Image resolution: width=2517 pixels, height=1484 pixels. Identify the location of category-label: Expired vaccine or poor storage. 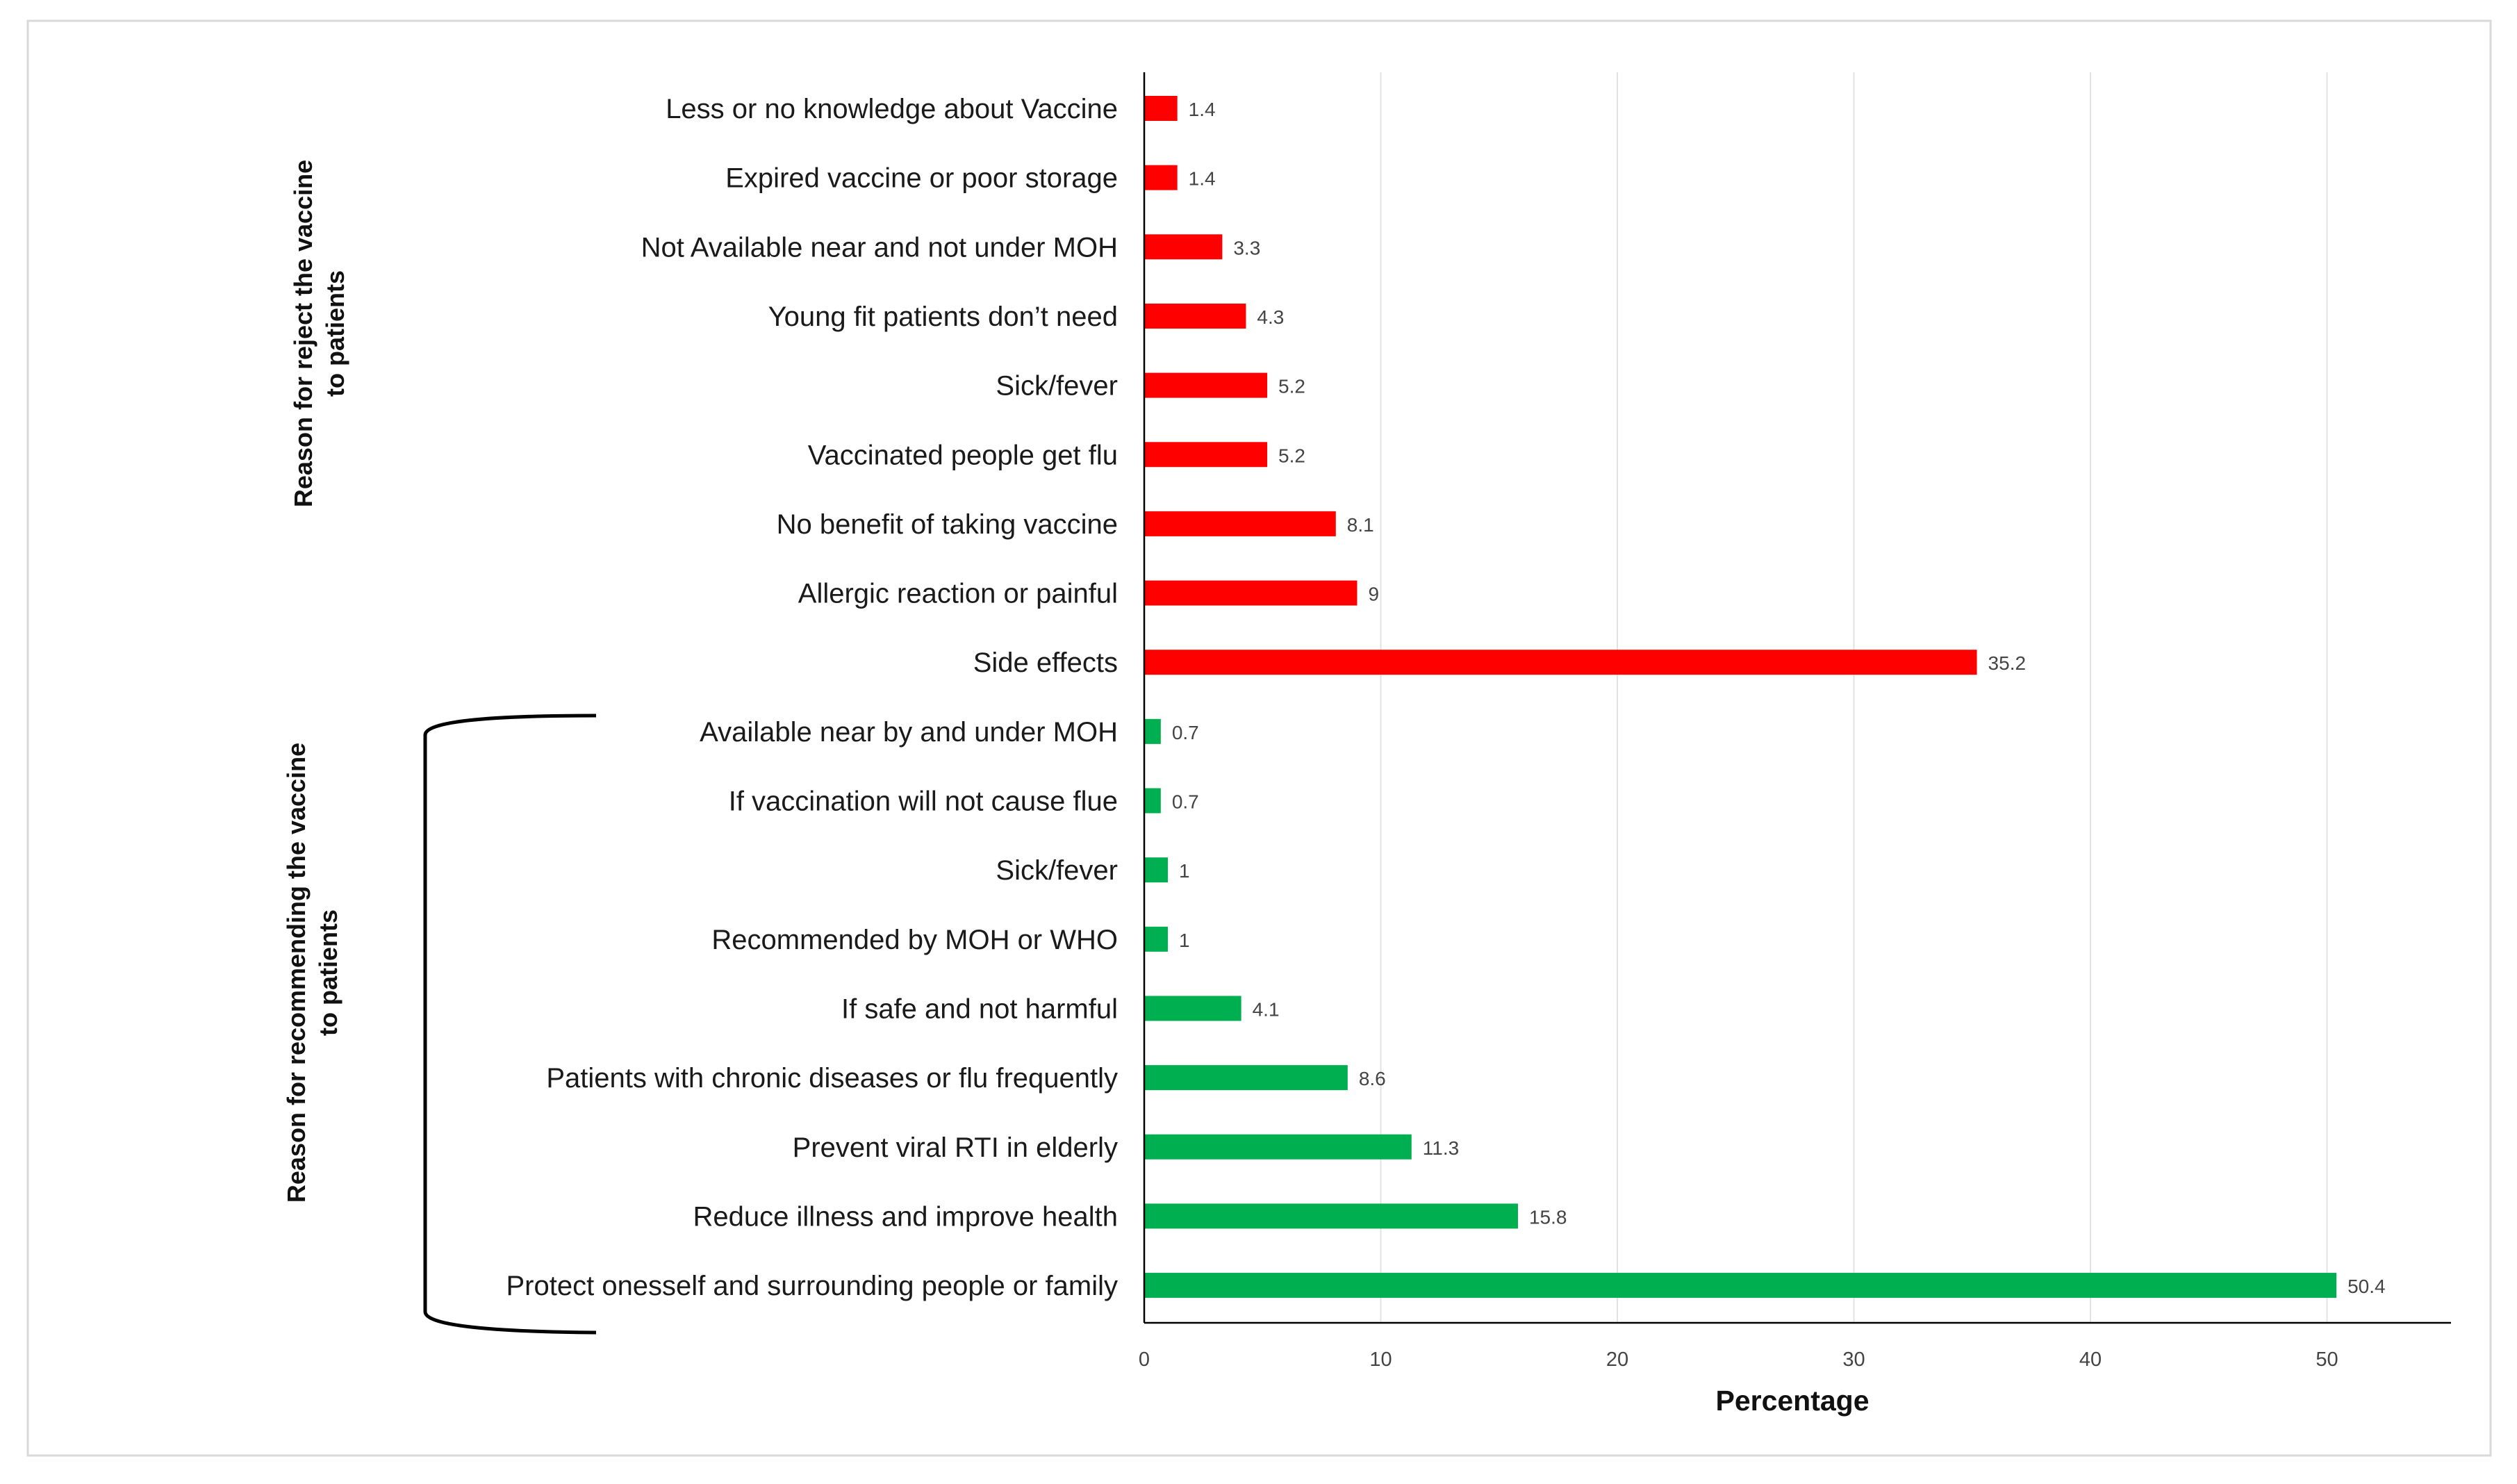
(921, 178).